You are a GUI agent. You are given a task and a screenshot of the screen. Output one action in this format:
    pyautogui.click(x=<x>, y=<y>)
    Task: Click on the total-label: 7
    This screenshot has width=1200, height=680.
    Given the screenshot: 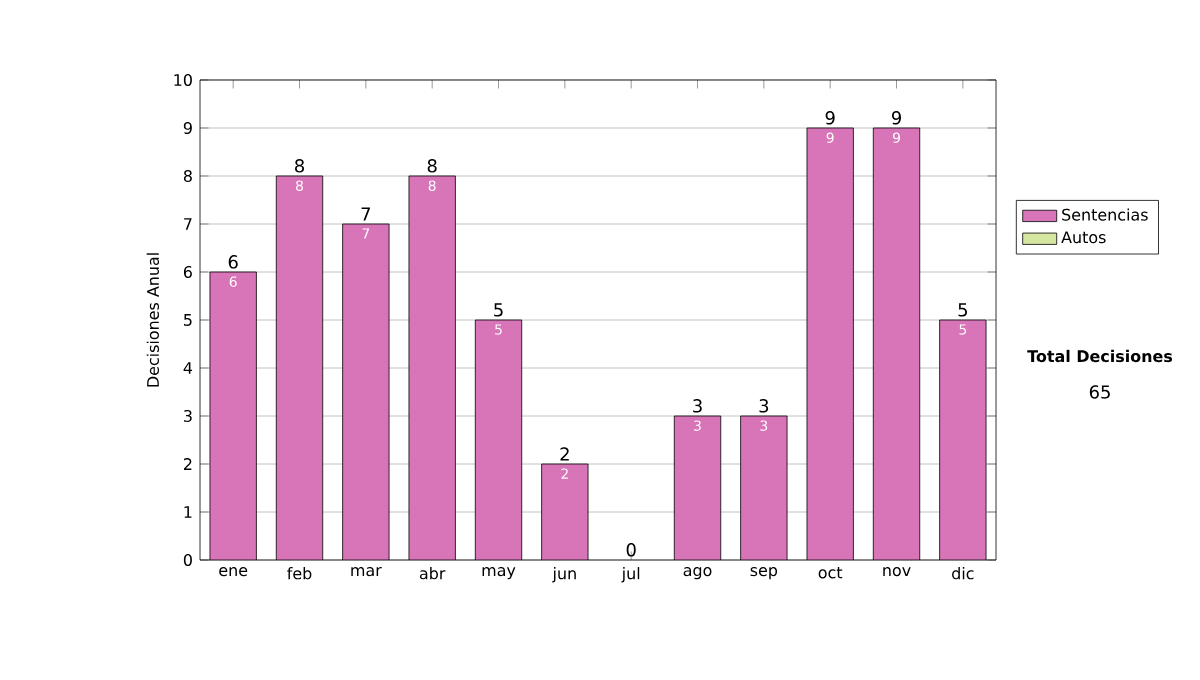 What is the action you would take?
    pyautogui.click(x=366, y=214)
    